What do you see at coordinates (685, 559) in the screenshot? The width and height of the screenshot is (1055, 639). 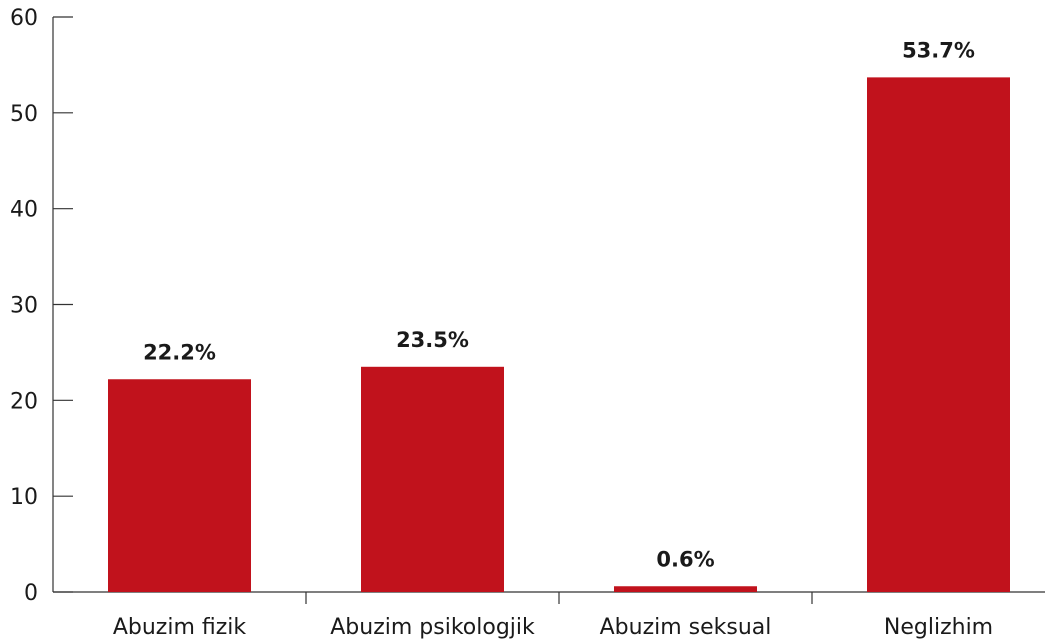 I see `data-label: 0.6%` at bounding box center [685, 559].